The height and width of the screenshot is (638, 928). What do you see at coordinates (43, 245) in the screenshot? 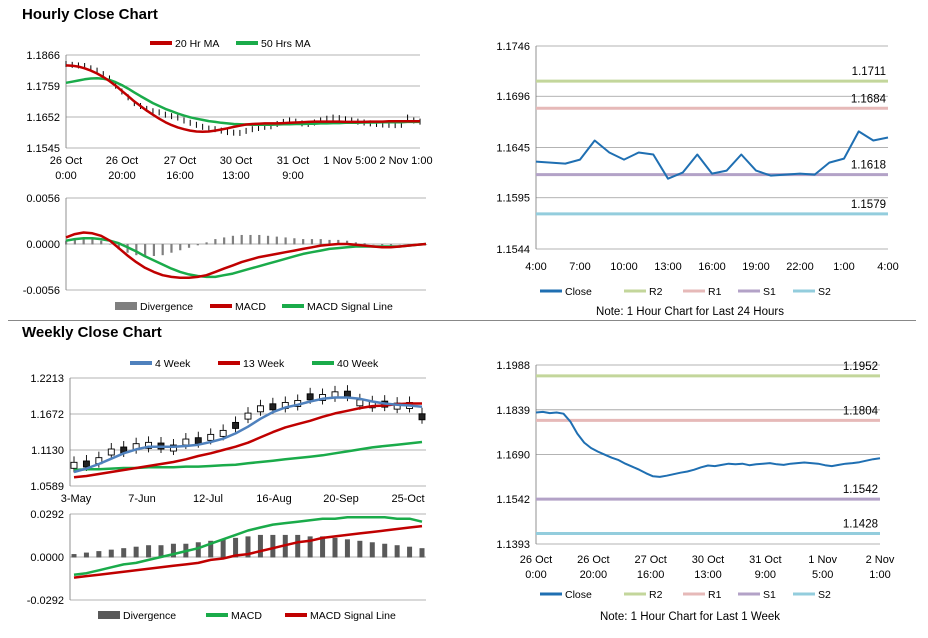
I see `hourly-macd-ytick-label: 0.0000` at bounding box center [43, 245].